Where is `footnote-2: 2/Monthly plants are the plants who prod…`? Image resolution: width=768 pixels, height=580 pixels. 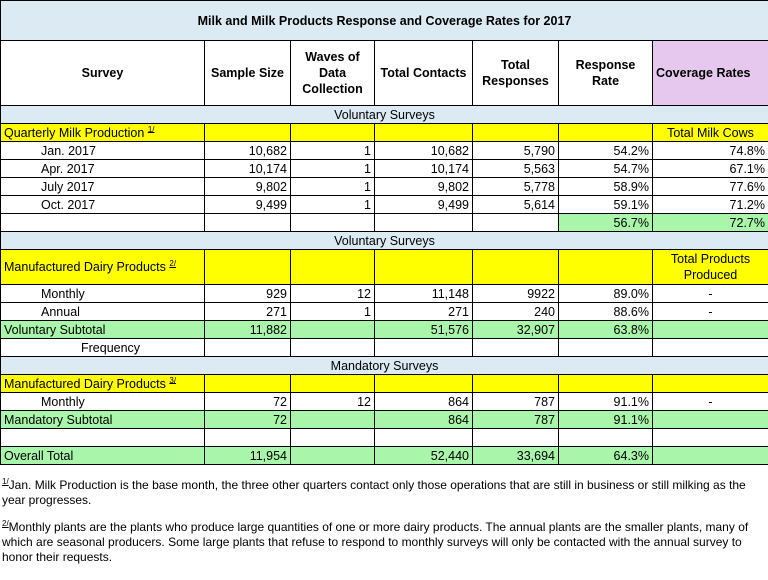 footnote-2: 2/Monthly plants are the plants who prod… is located at coordinates (375, 542).